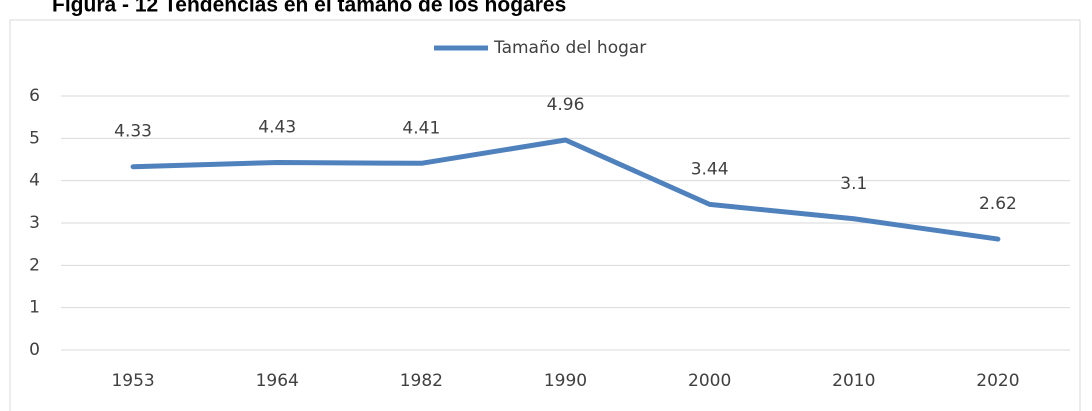  I want to click on x-tick-label: 1953, so click(132, 381).